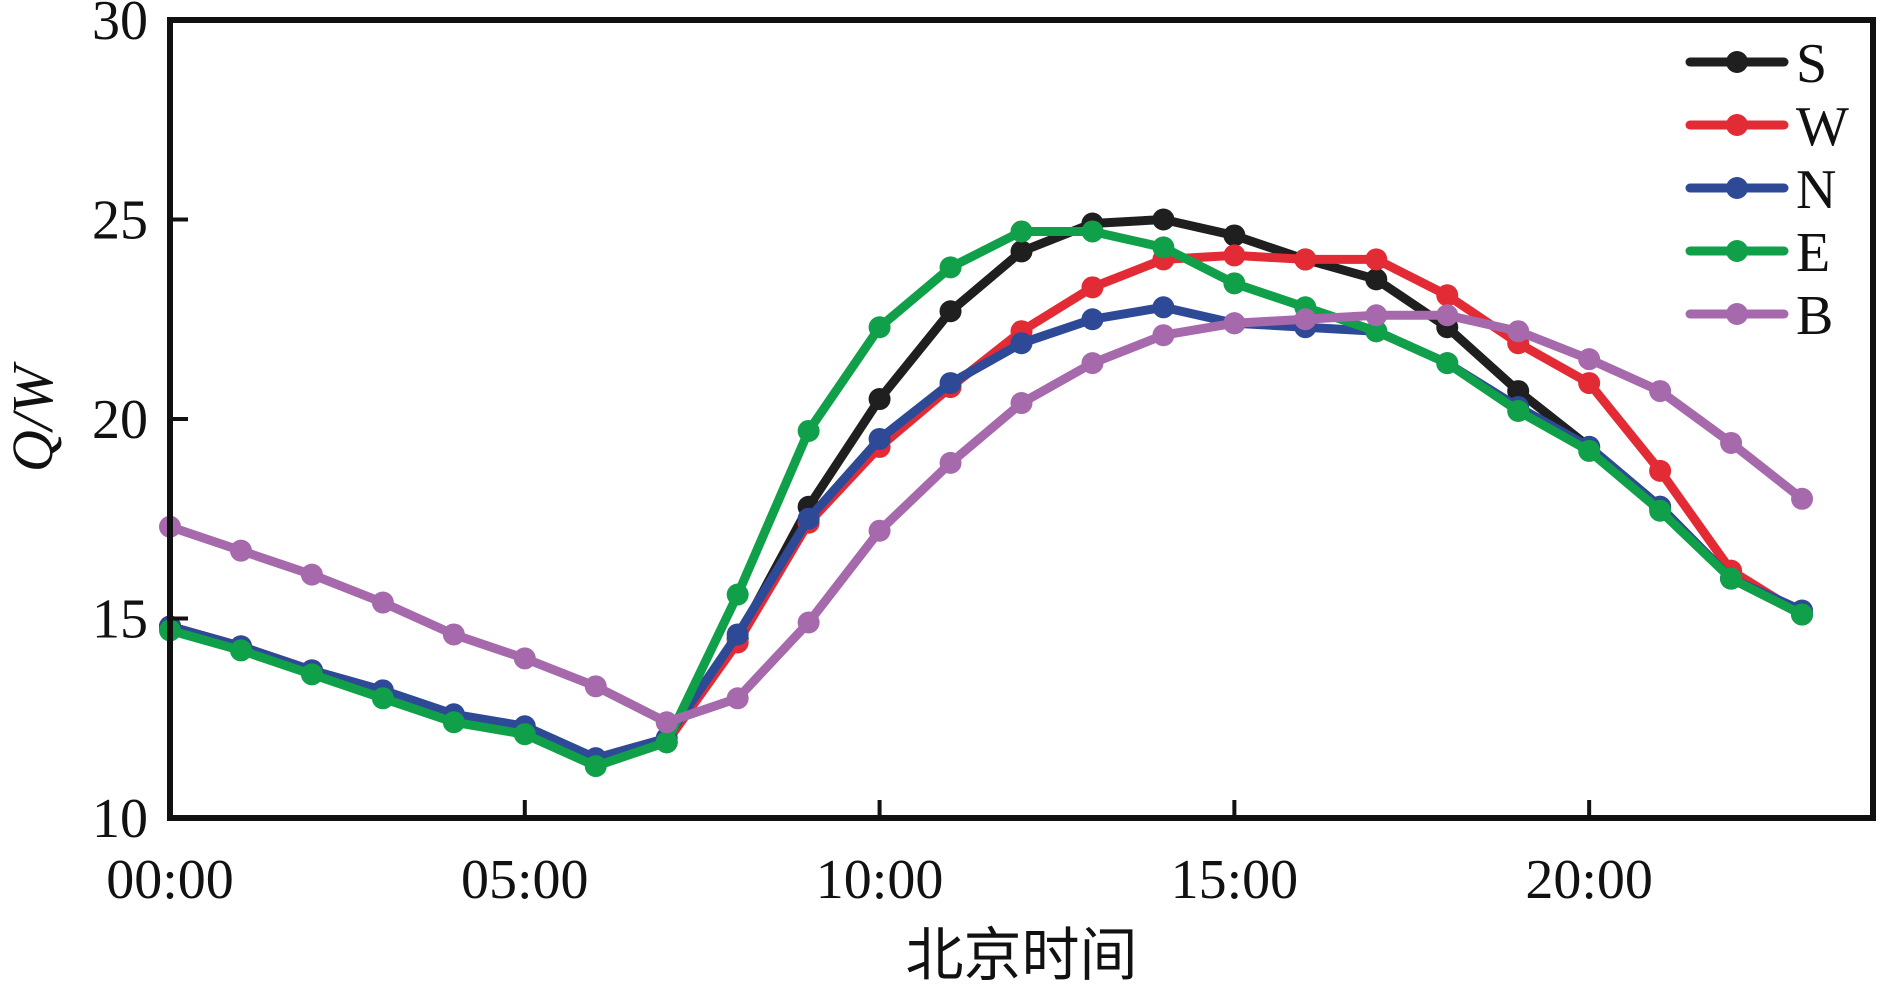 The image size is (1890, 991). I want to click on x-tick-label: 20:00, so click(1589, 880).